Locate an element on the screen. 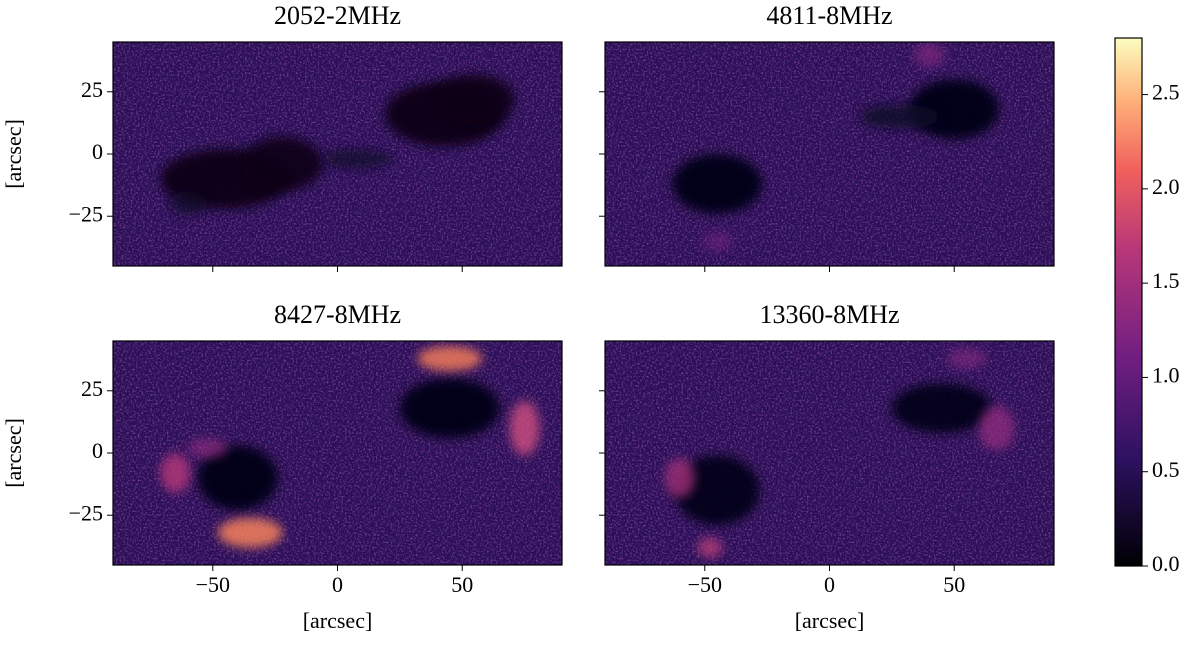 The image size is (1200, 652). colorbar-tick-label: 0.0 is located at coordinates (1166, 563).